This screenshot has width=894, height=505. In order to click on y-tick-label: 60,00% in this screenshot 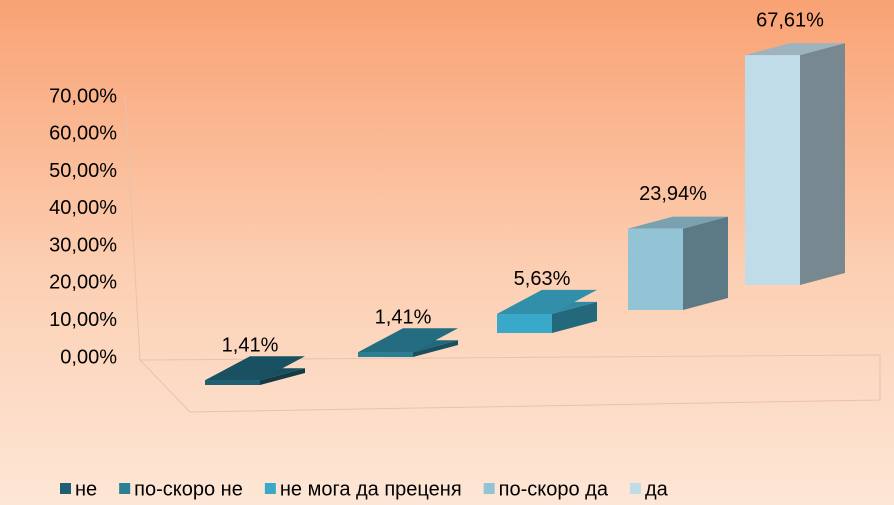, I will do `click(83, 134)`.